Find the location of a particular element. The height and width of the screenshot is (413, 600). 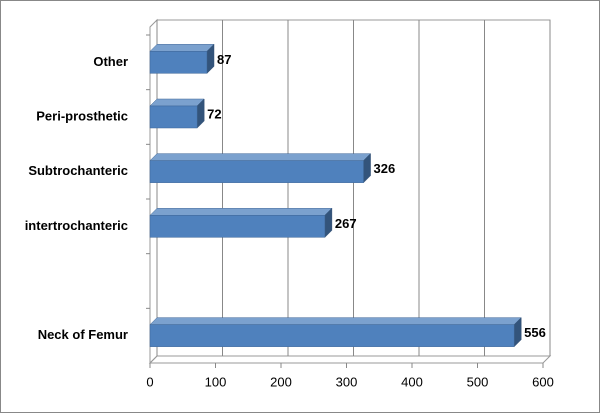

y-tick-label: Subtrochanteric is located at coordinates (78, 170).